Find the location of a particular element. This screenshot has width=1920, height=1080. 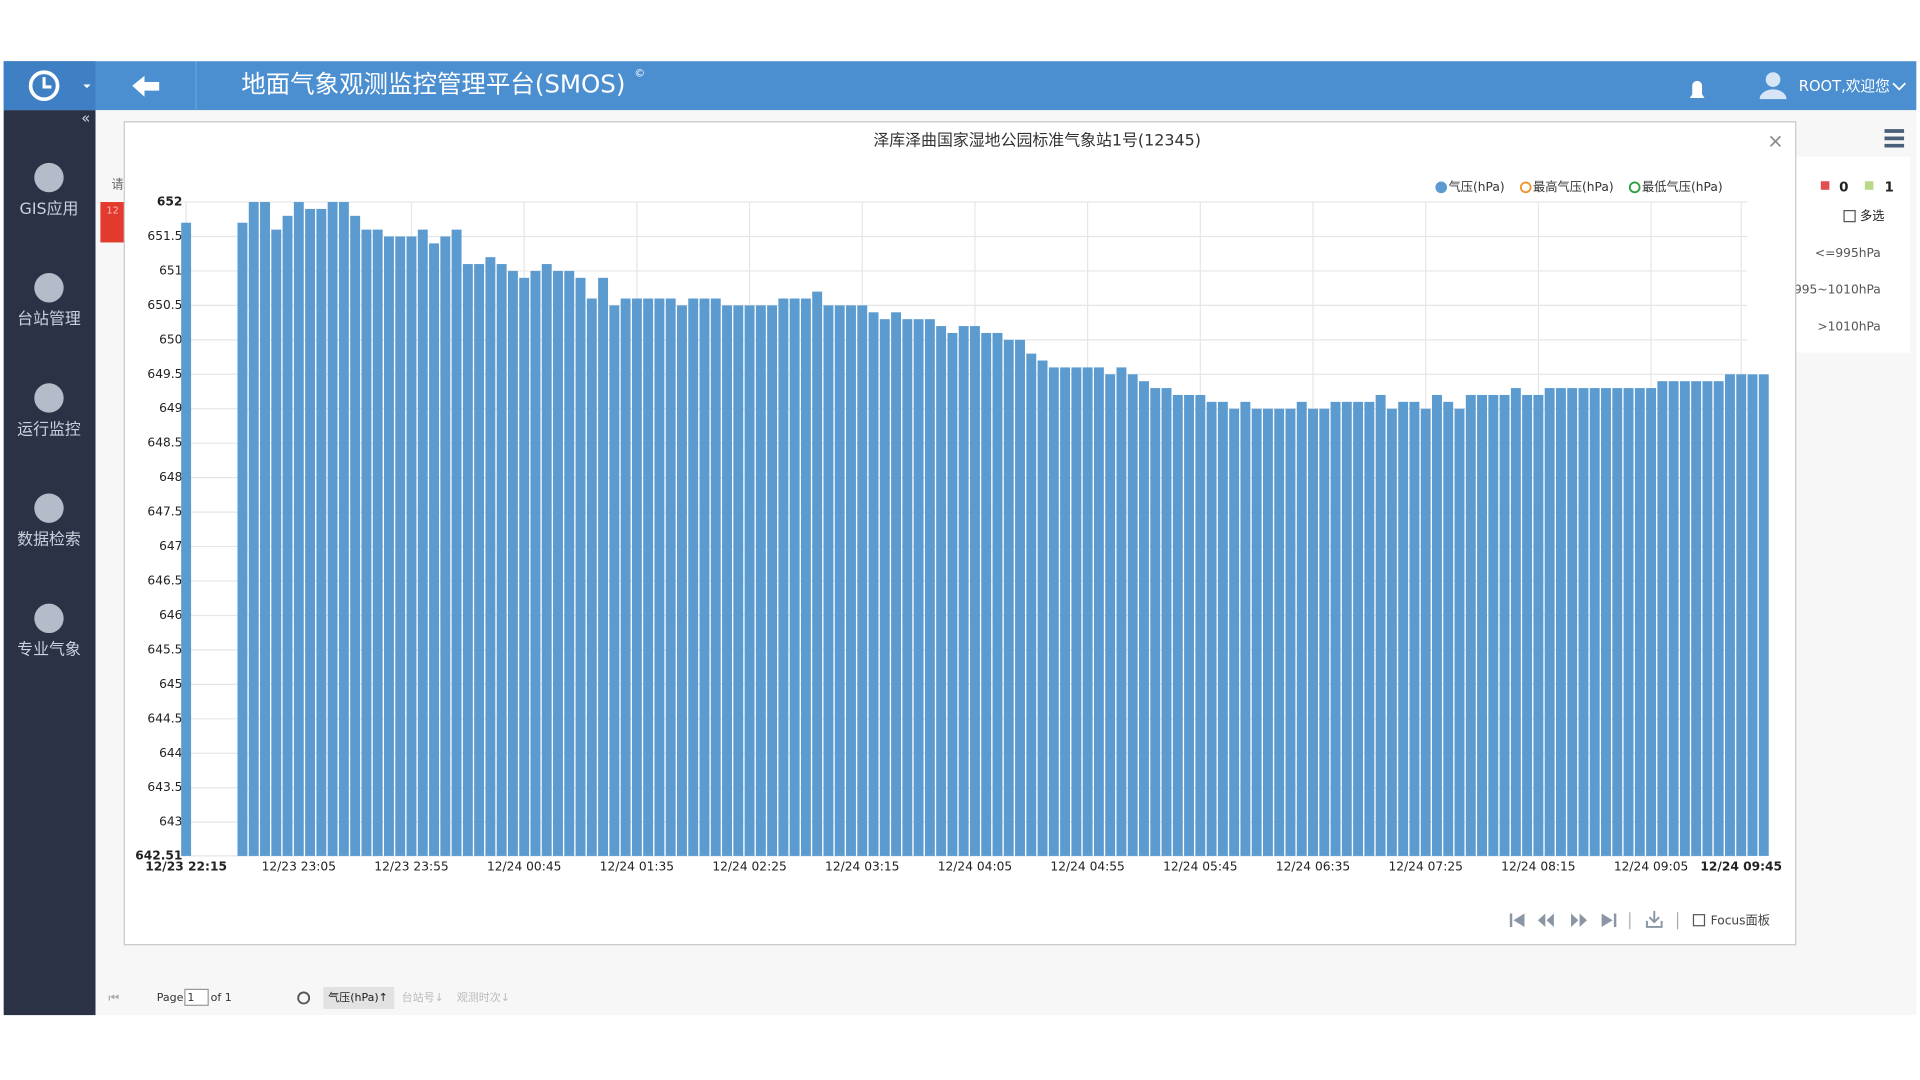

multi-select-label: 多选 is located at coordinates (1872, 216).